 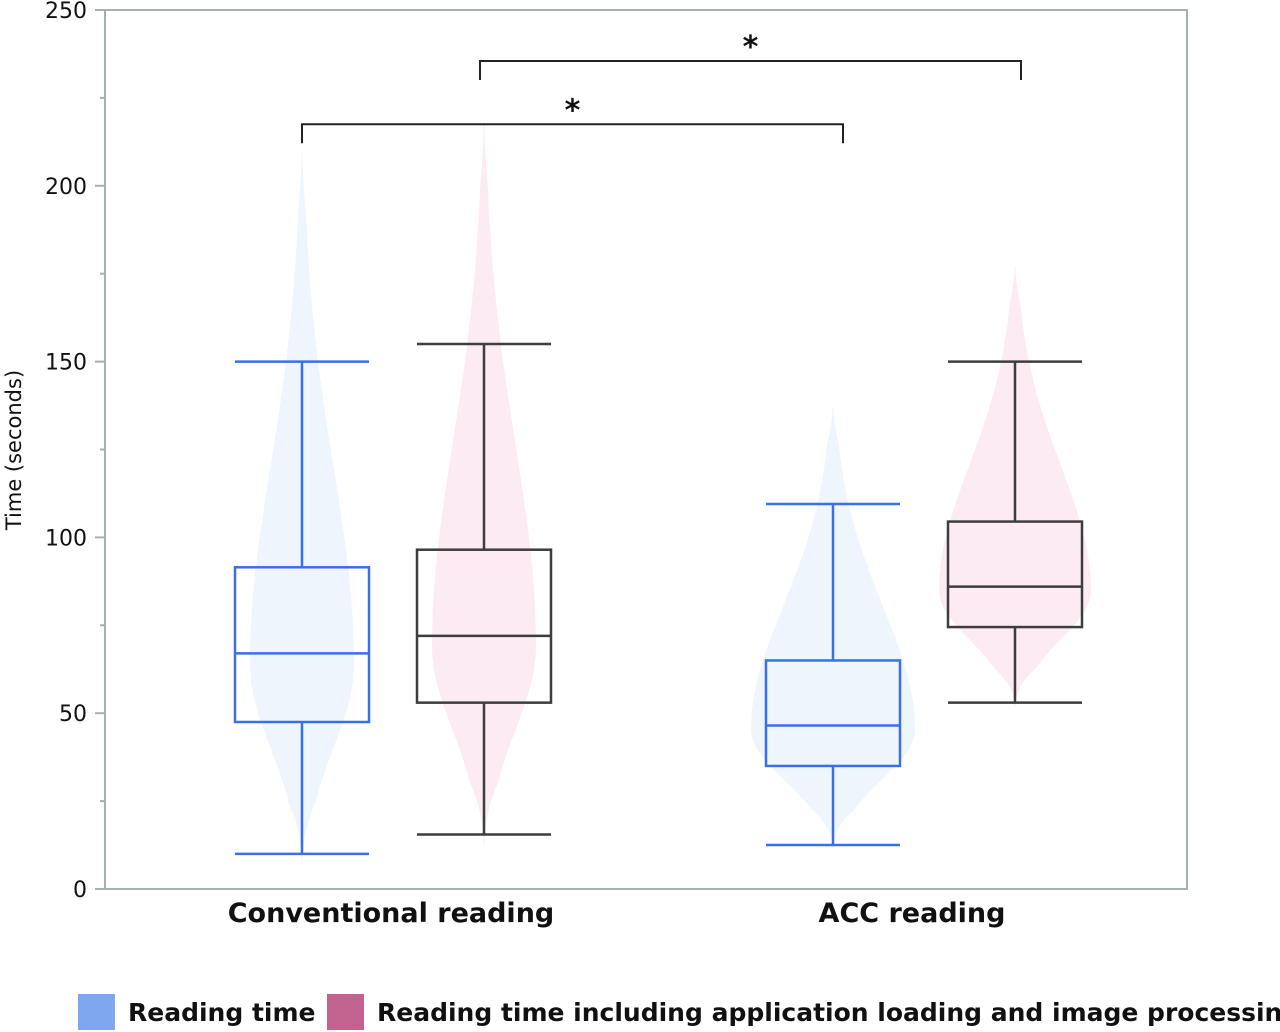 What do you see at coordinates (14, 450) in the screenshot?
I see `y-axis-label: Time (seconds)` at bounding box center [14, 450].